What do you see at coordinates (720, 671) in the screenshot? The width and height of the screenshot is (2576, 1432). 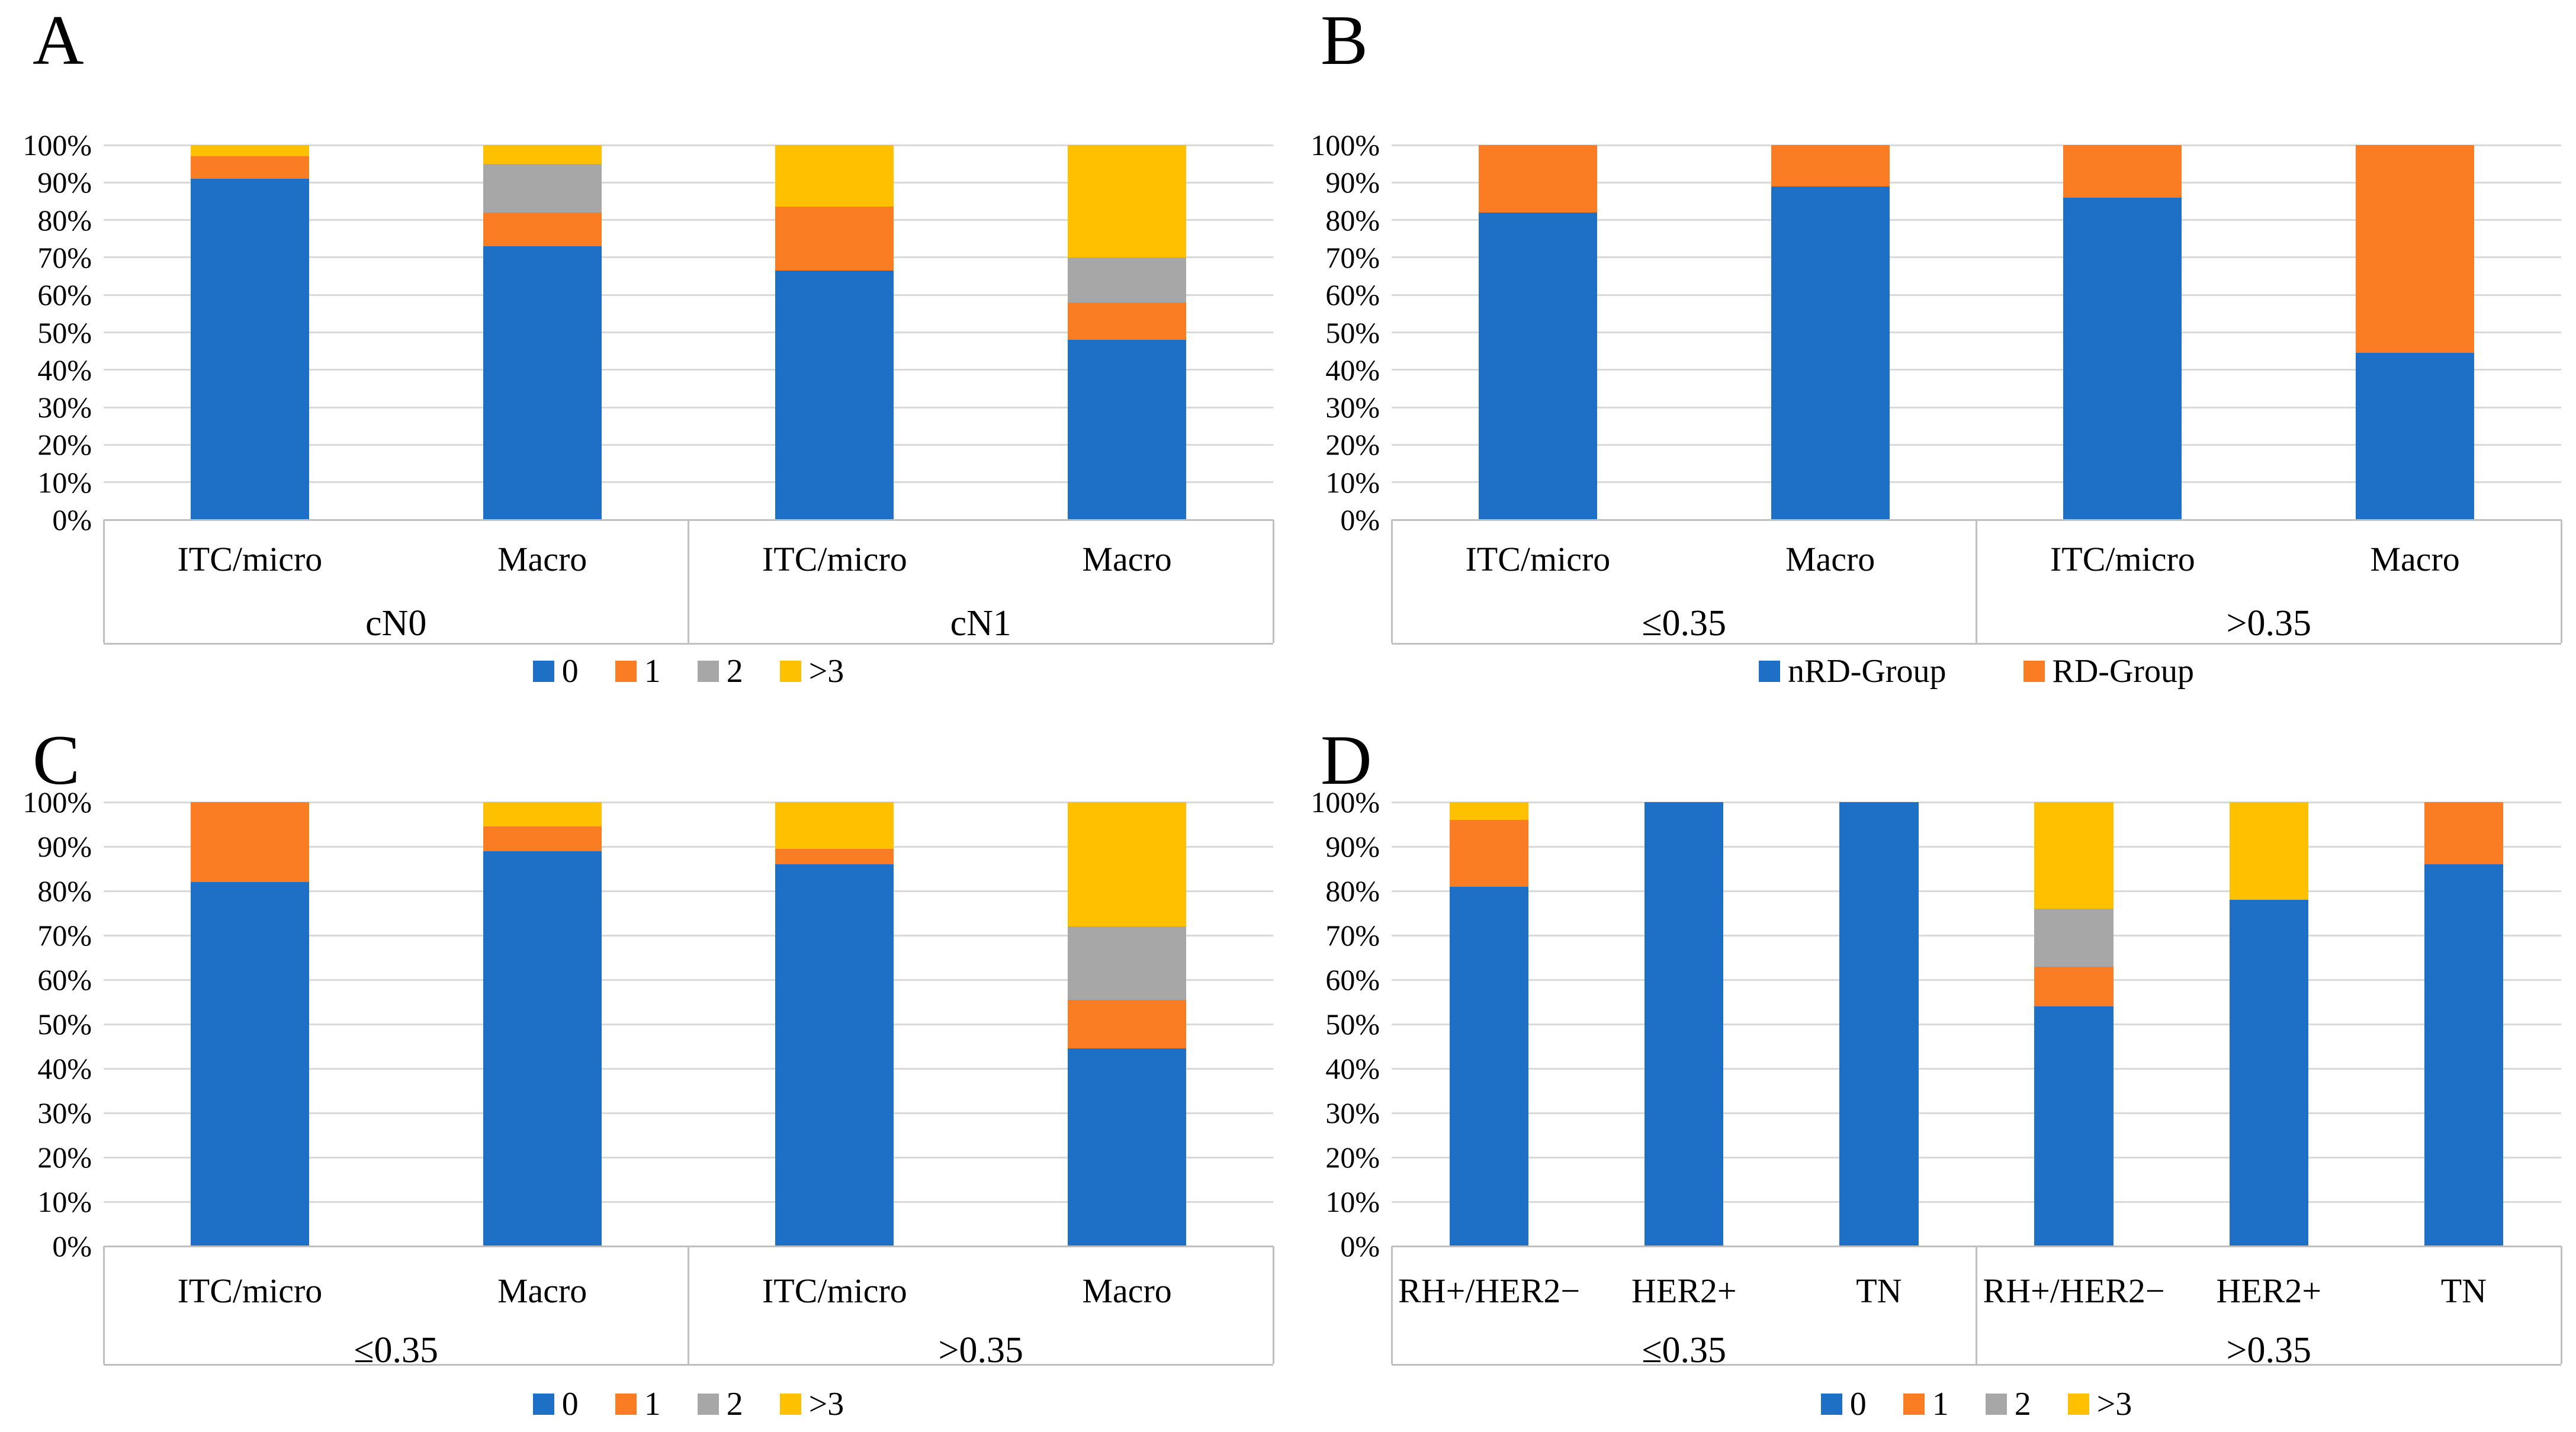 I see `legend-item-2: 2` at bounding box center [720, 671].